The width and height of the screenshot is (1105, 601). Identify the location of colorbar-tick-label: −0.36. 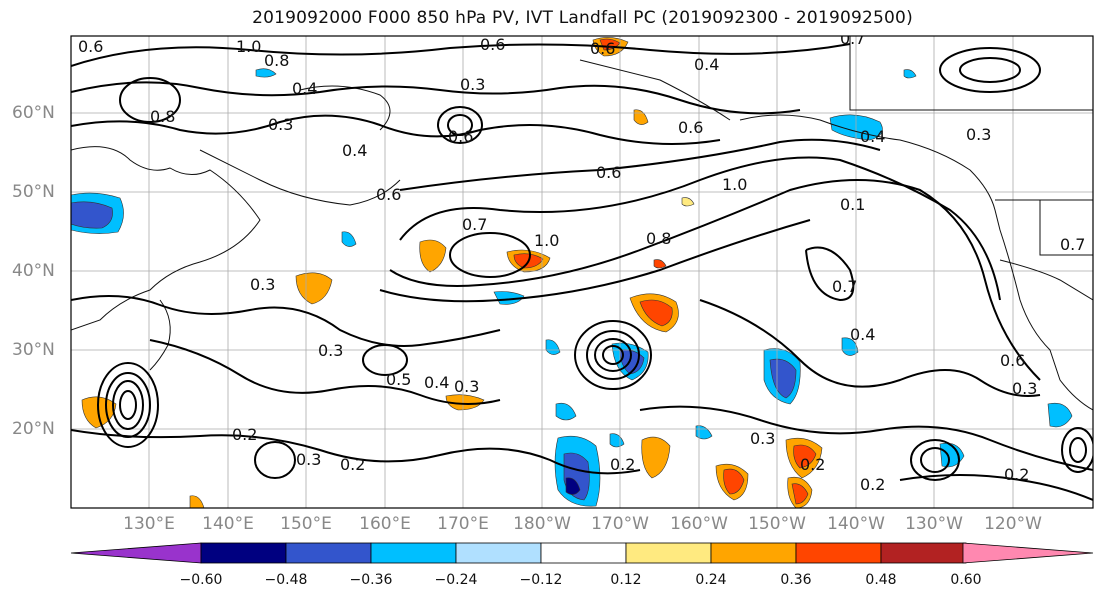
(371, 580).